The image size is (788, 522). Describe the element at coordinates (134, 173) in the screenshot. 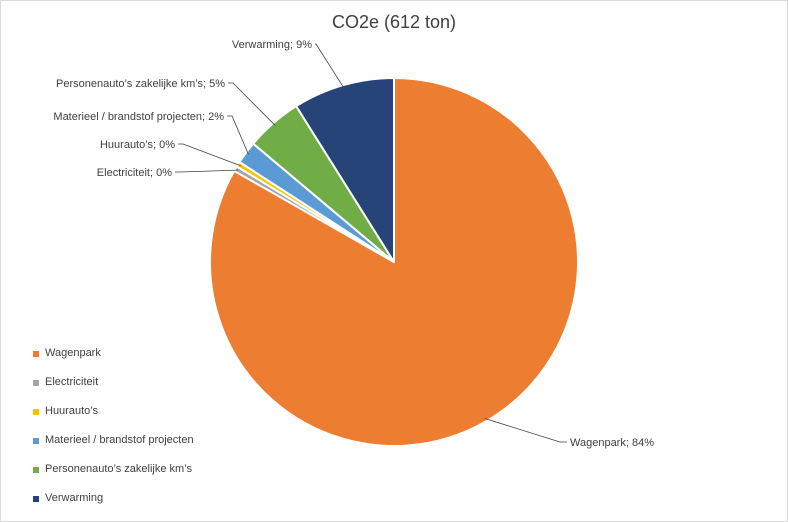

I see `data-label-electriciteit: Electriciteit; 0%` at that location.